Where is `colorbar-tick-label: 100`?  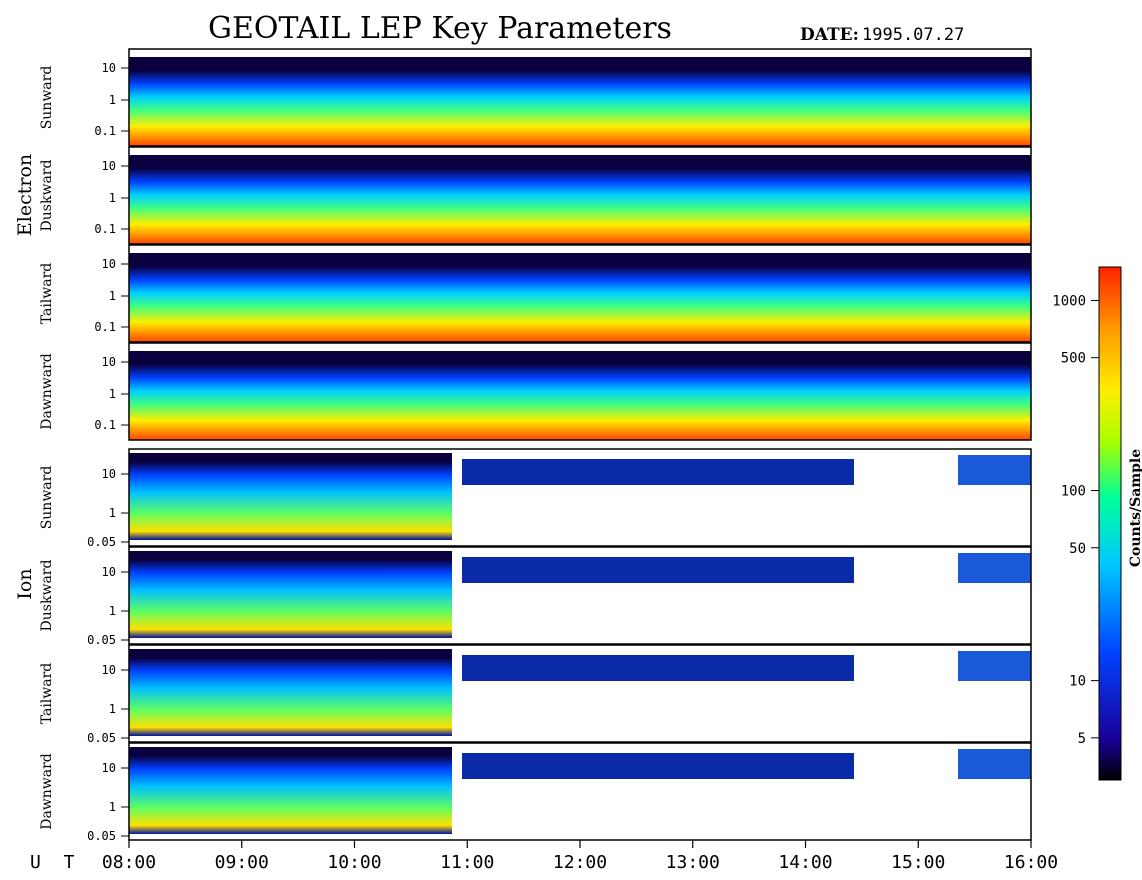
colorbar-tick-label: 100 is located at coordinates (1073, 492).